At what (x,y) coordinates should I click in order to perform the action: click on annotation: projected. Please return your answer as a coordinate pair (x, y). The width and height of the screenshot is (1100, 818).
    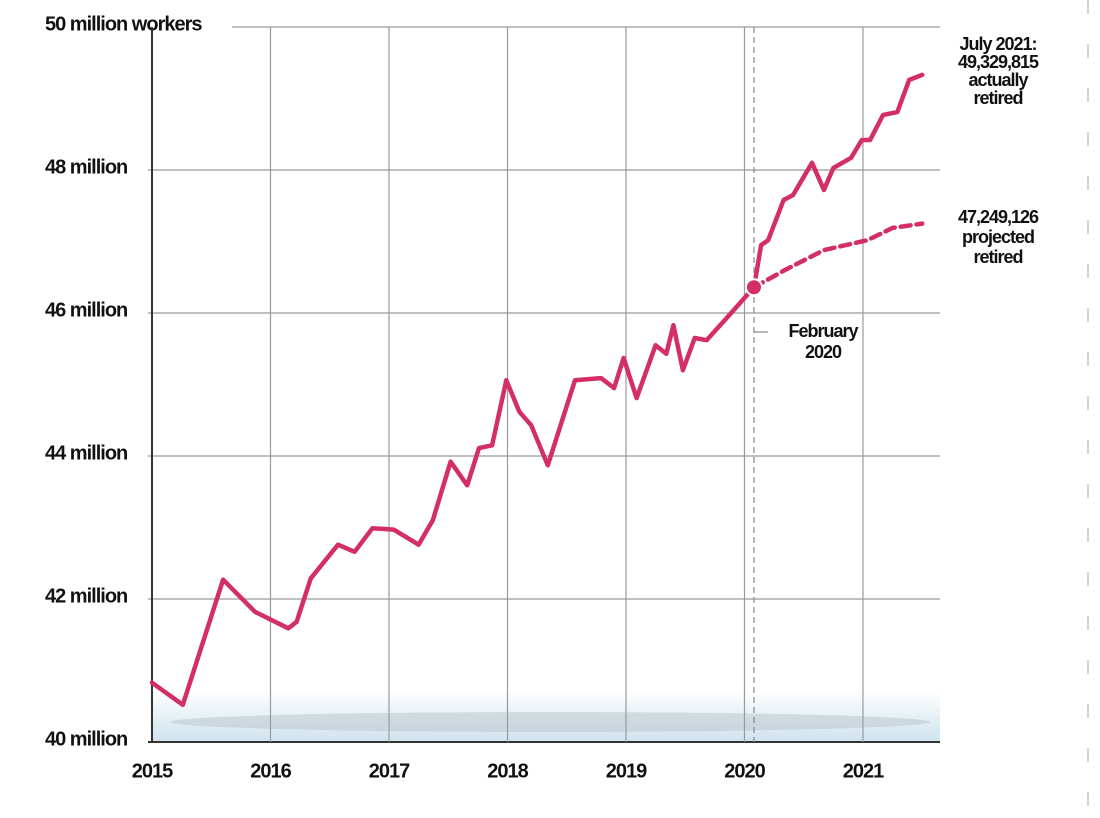
    Looking at the image, I should click on (998, 237).